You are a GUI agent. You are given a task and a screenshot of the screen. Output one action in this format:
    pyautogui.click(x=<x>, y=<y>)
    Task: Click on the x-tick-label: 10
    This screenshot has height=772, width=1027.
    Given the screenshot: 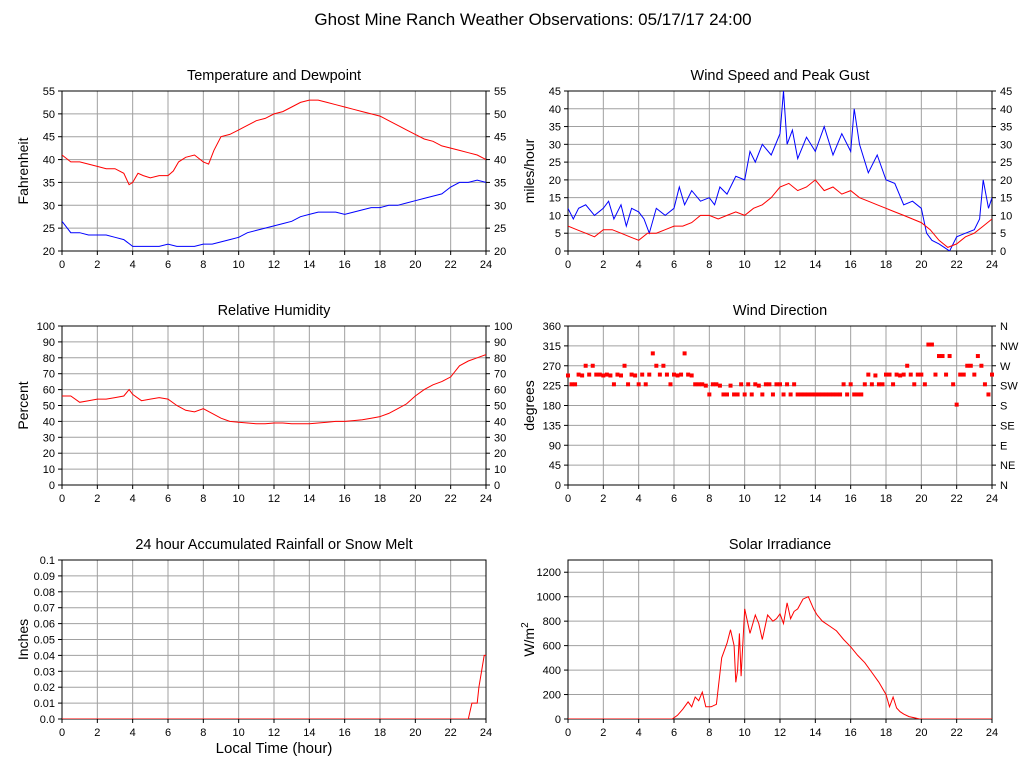 What is the action you would take?
    pyautogui.click(x=239, y=265)
    